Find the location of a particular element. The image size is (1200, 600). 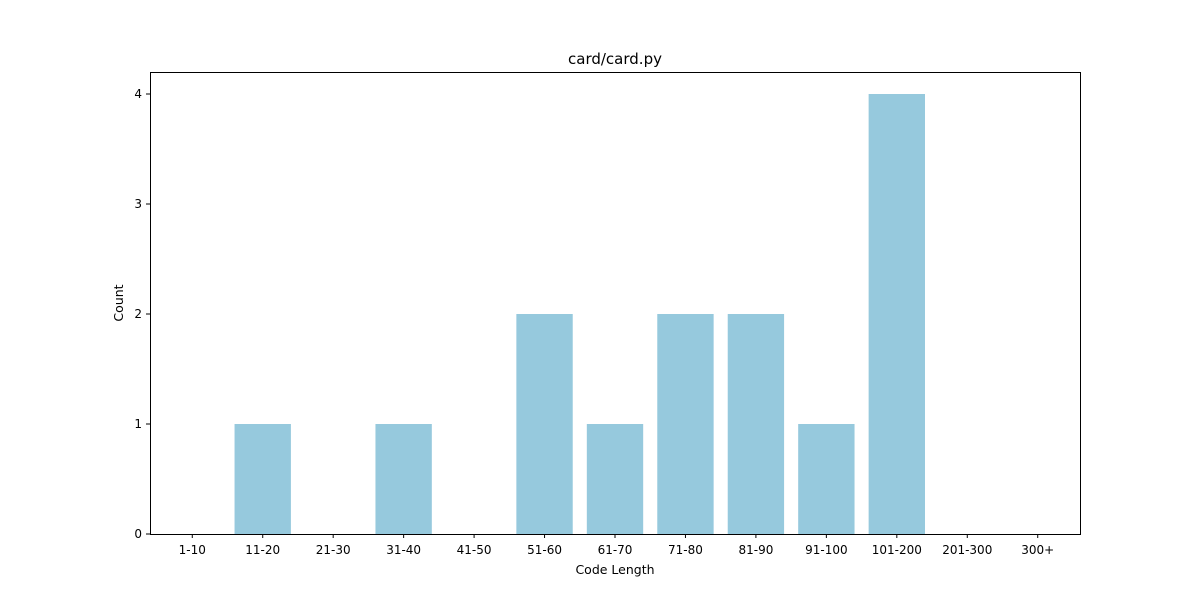

x-tick-label: 31-40 is located at coordinates (403, 550).